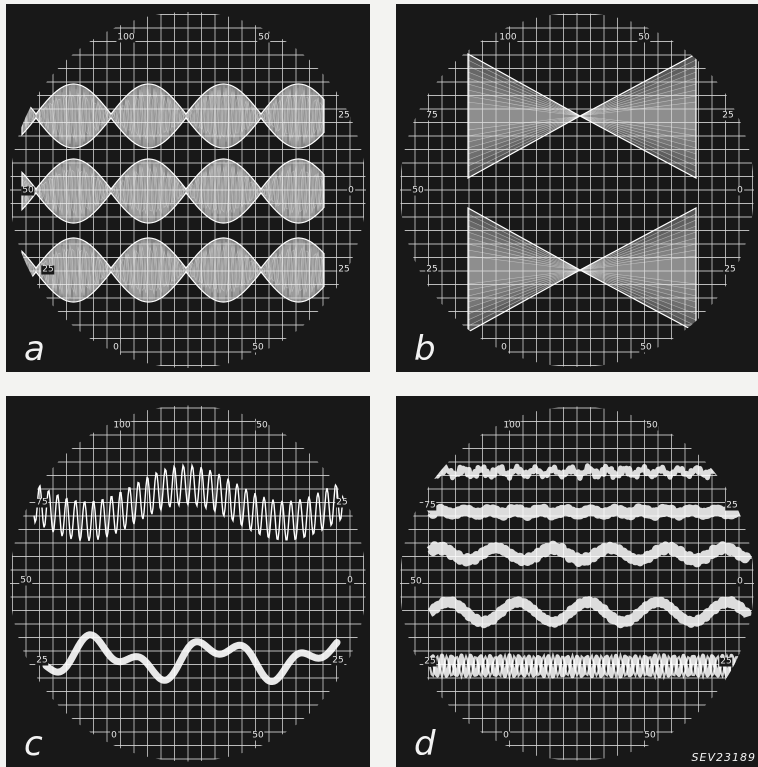  I want to click on panel-letter: b, so click(425, 349).